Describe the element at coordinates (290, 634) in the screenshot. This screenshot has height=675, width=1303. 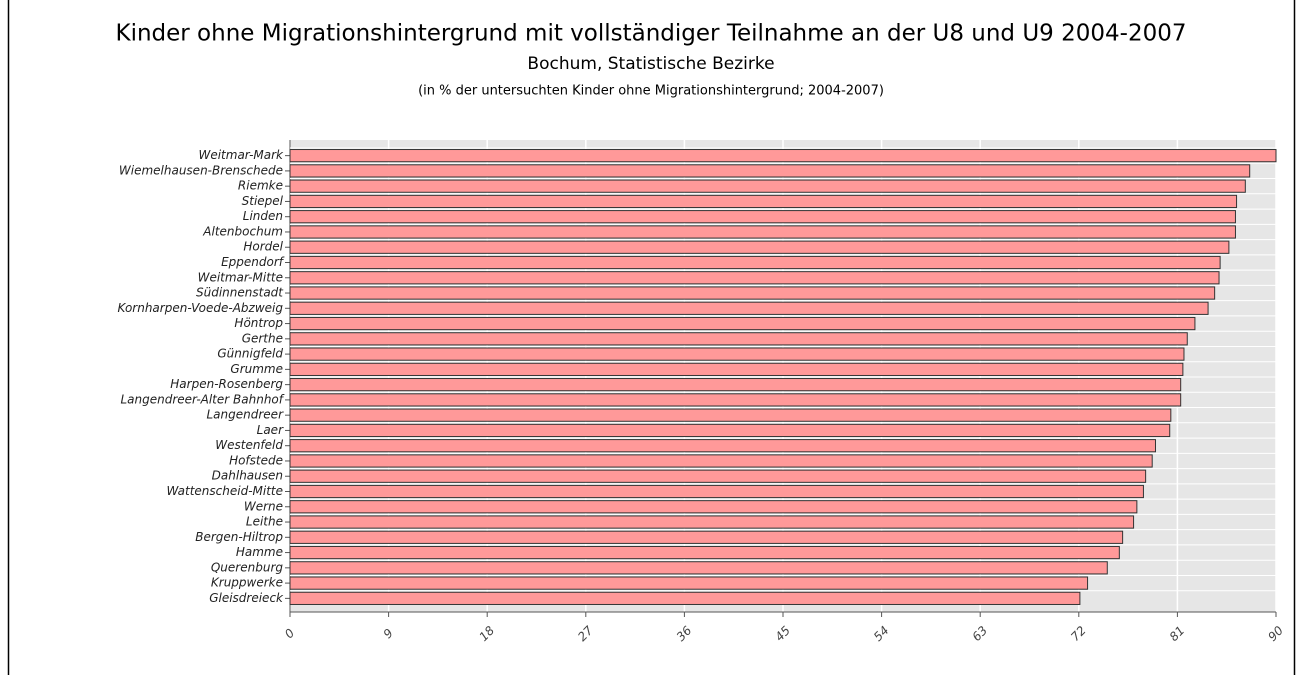
I see `x-tick-label: 0` at that location.